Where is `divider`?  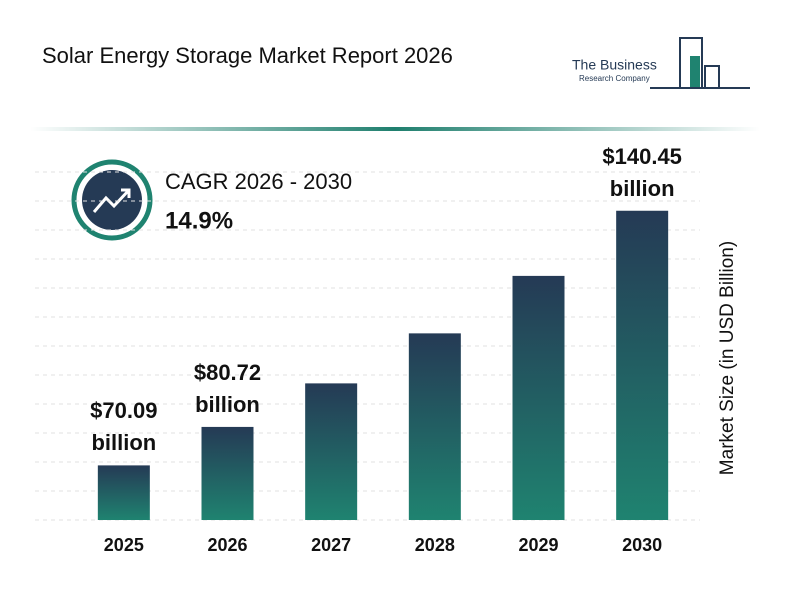 divider is located at coordinates (395, 129).